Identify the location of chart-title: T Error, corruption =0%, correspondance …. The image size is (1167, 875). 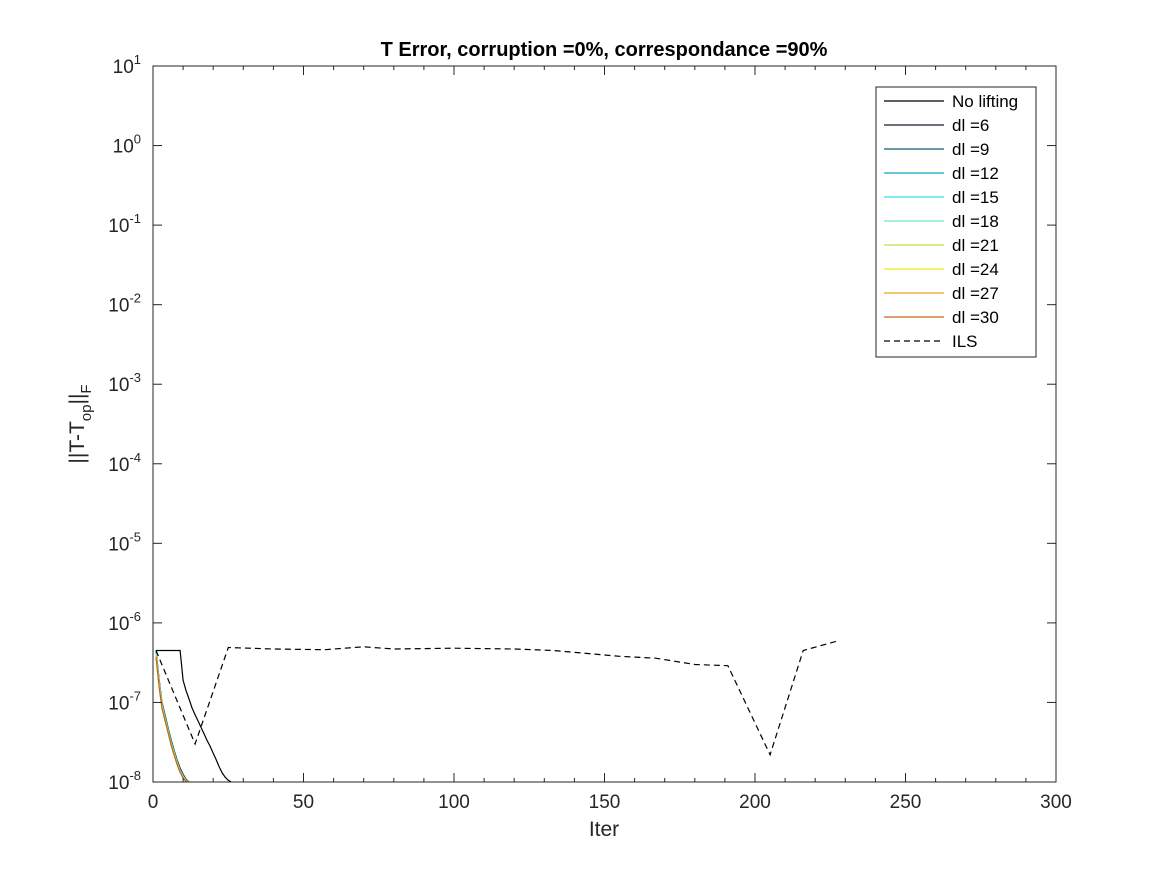
(604, 50).